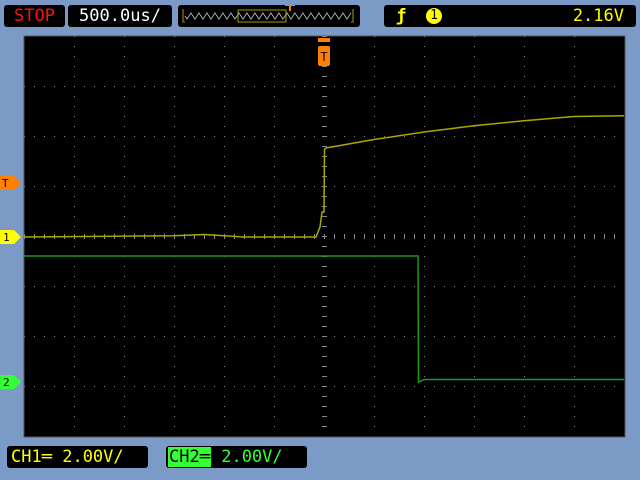 This screenshot has height=480, width=640. Describe the element at coordinates (34, 16) in the screenshot. I see `run-stop-status: STOP` at that location.